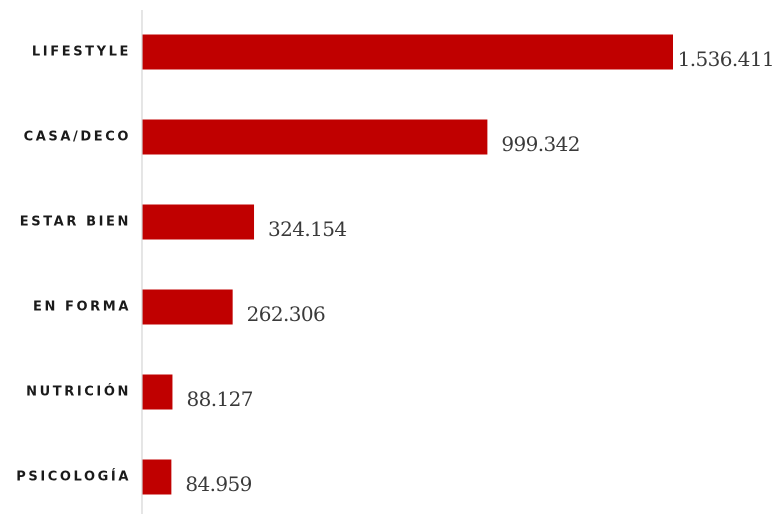  Describe the element at coordinates (157, 477) in the screenshot. I see `bar-psicologia` at that location.